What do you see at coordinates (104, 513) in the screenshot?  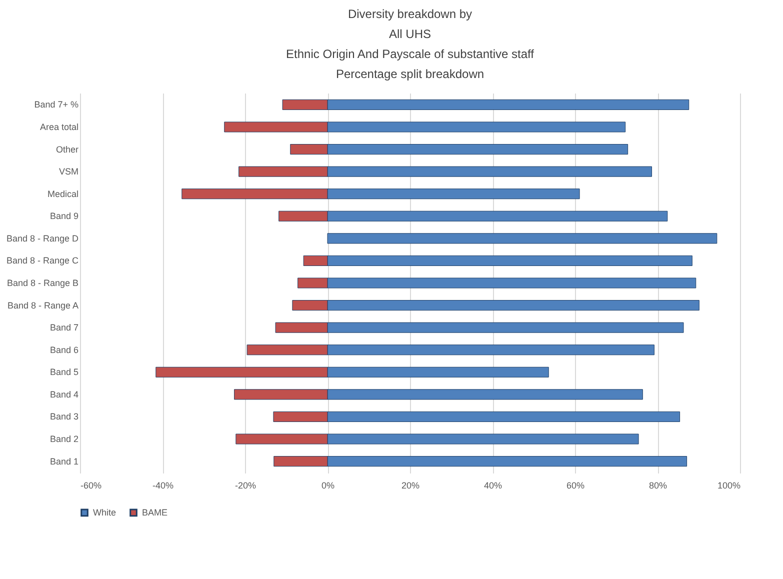 I see `legend-label: White` at bounding box center [104, 513].